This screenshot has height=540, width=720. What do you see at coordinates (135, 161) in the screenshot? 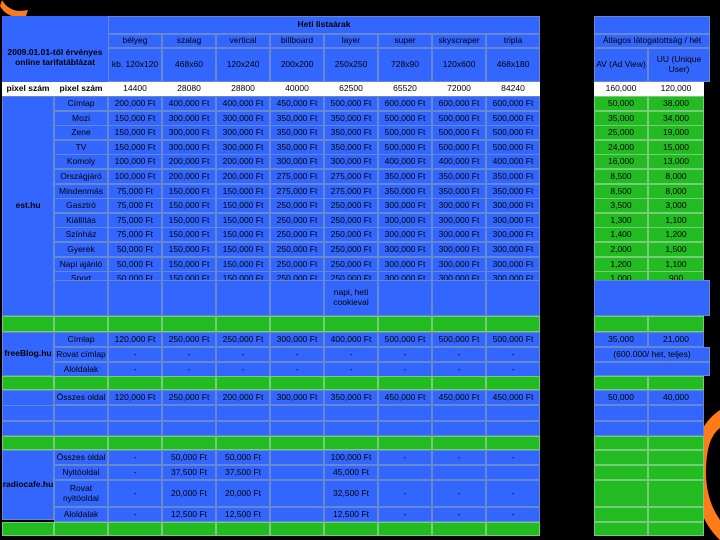
I see `est-price: 100,000 Ft` at bounding box center [135, 161].